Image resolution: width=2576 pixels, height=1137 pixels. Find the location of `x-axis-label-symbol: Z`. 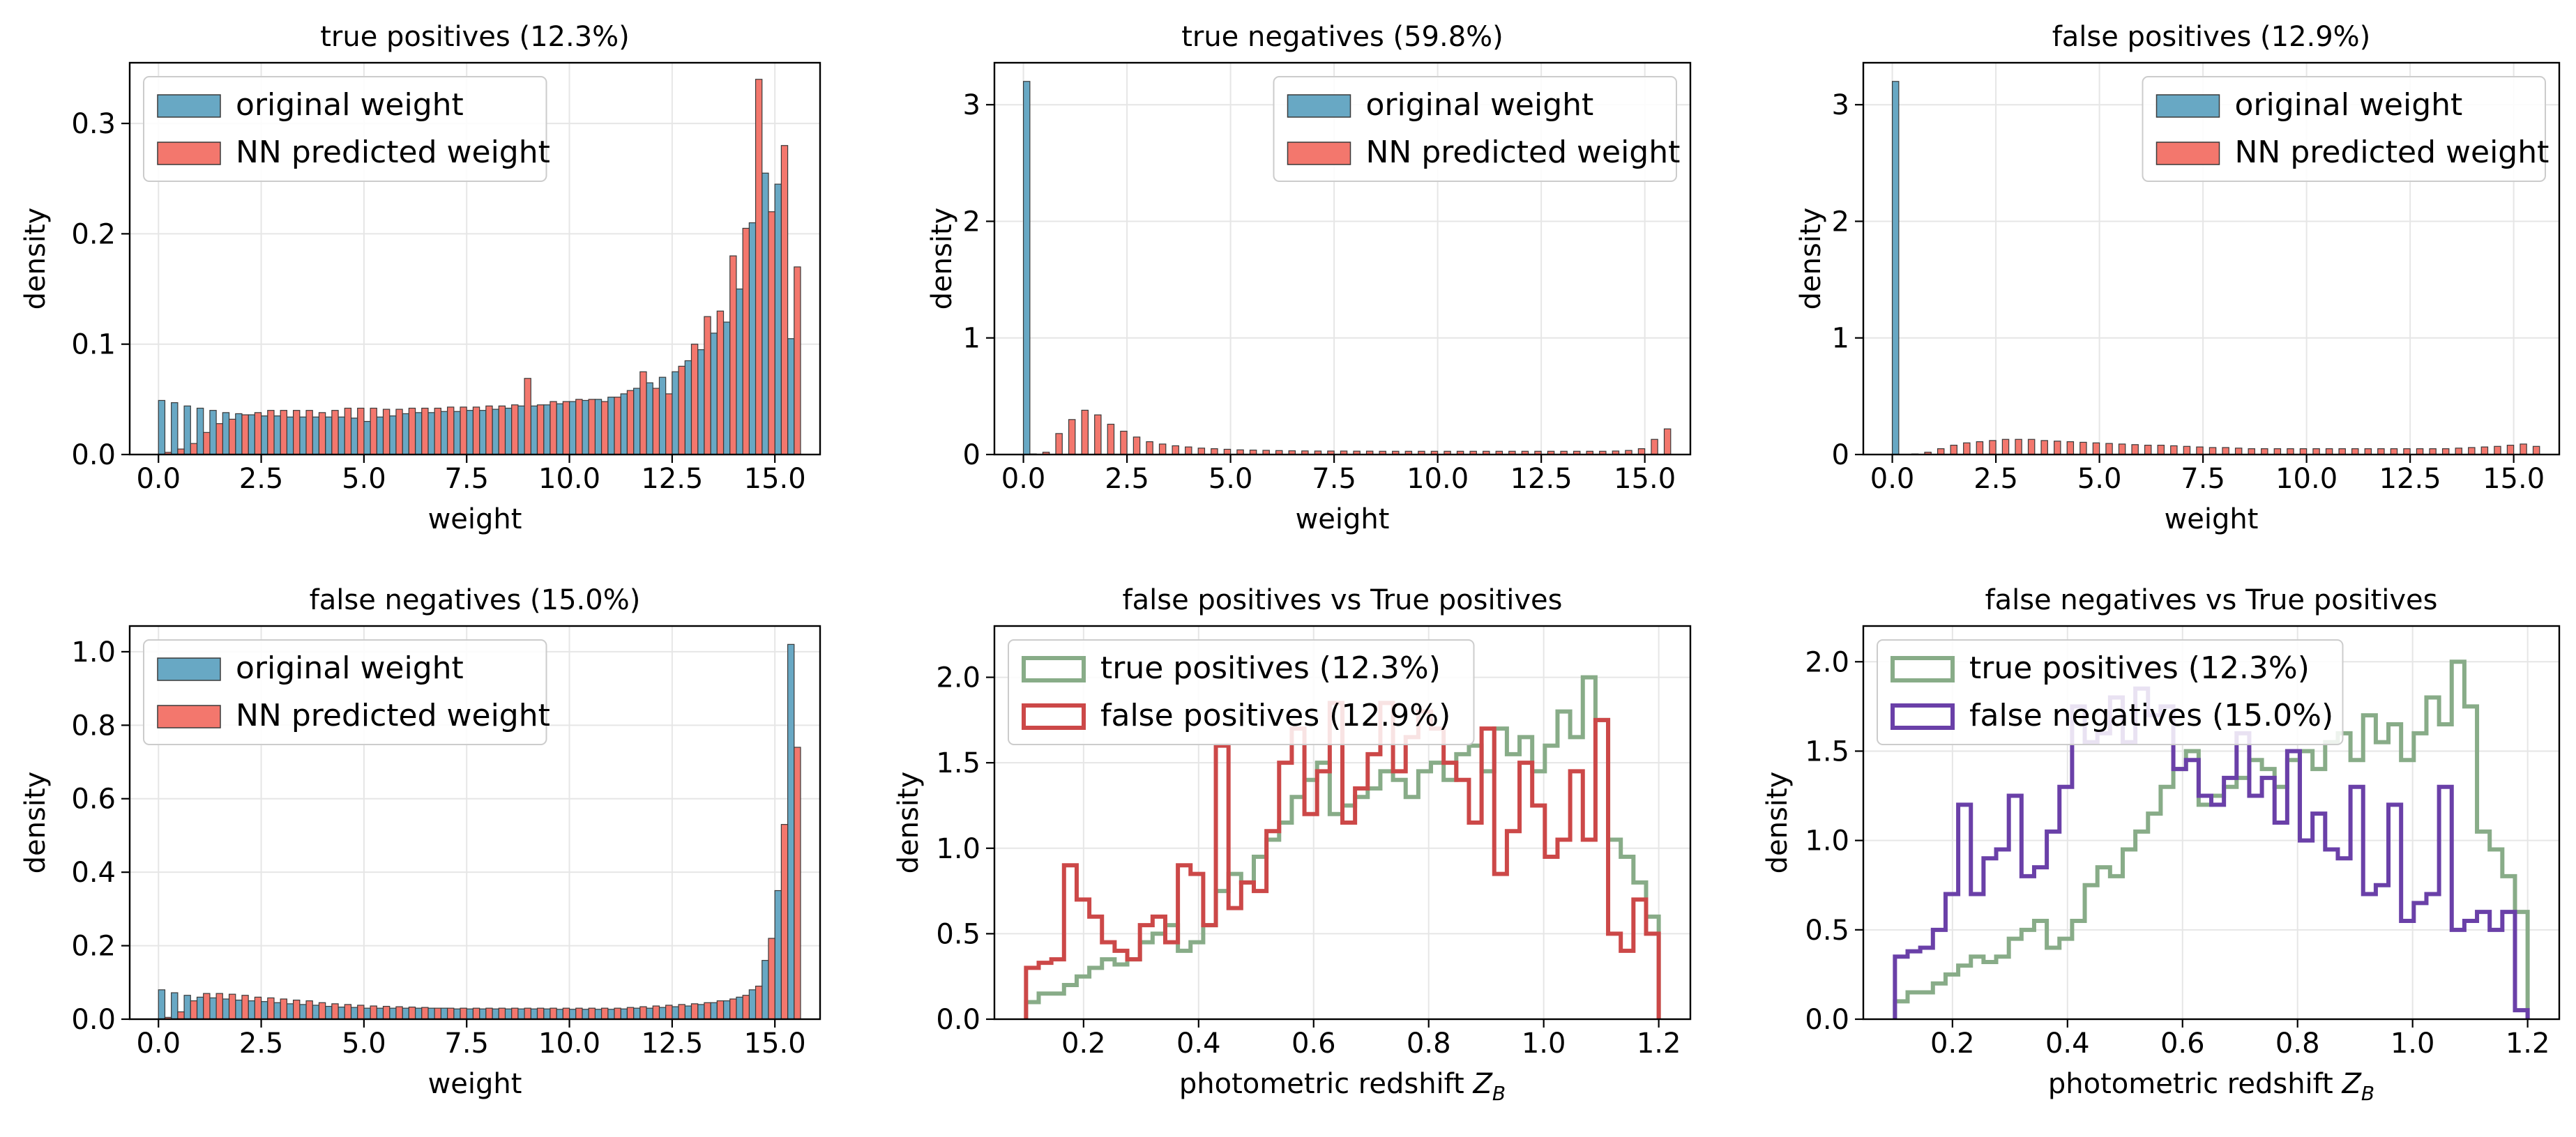

x-axis-label-symbol: Z is located at coordinates (1482, 1084).